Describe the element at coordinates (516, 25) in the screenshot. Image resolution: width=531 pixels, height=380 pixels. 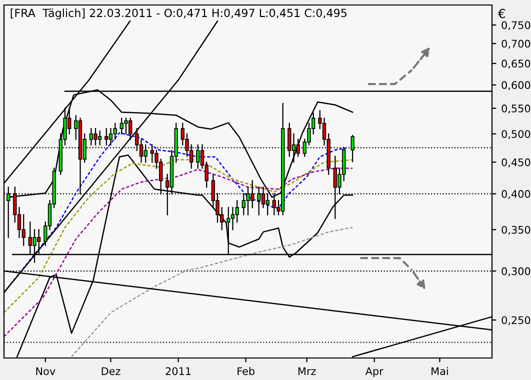
I see `y-tick-label: 0,750` at that location.